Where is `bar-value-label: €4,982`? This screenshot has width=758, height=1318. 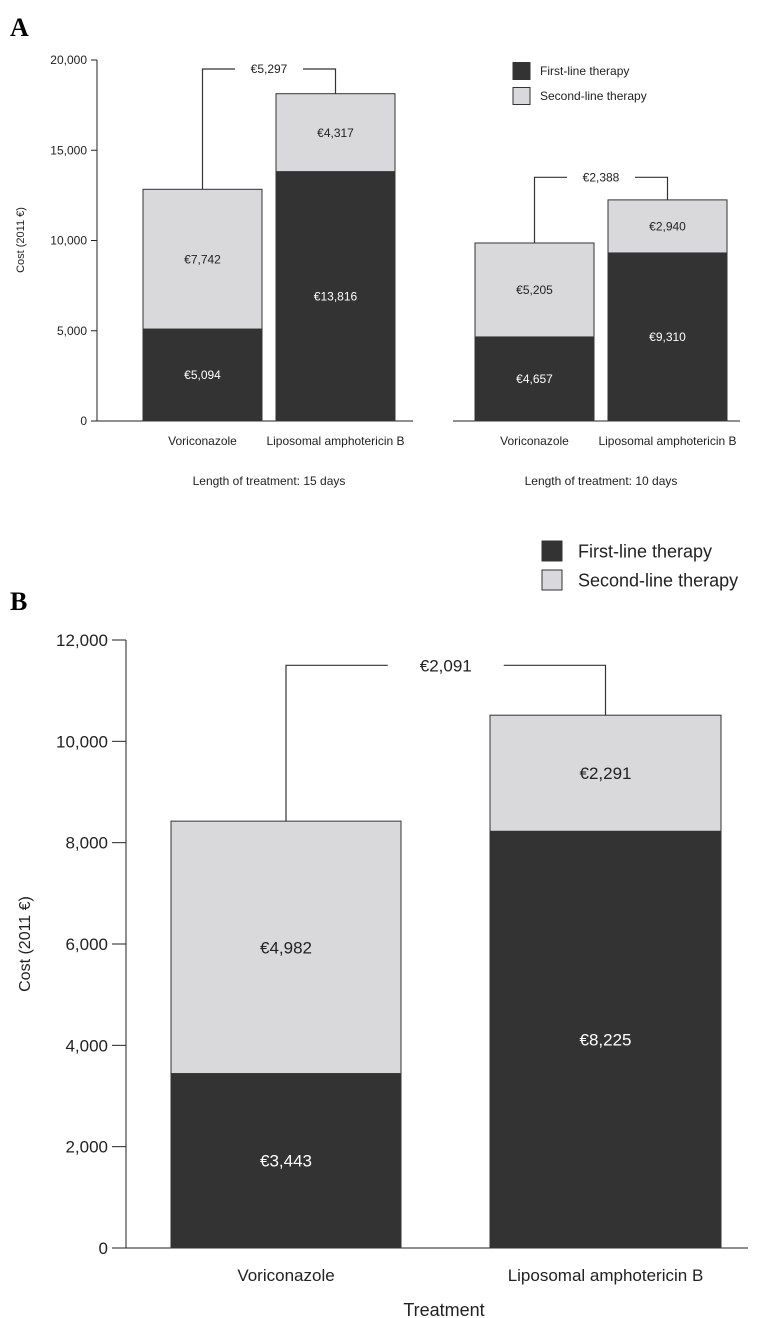
bar-value-label: €4,982 is located at coordinates (286, 947).